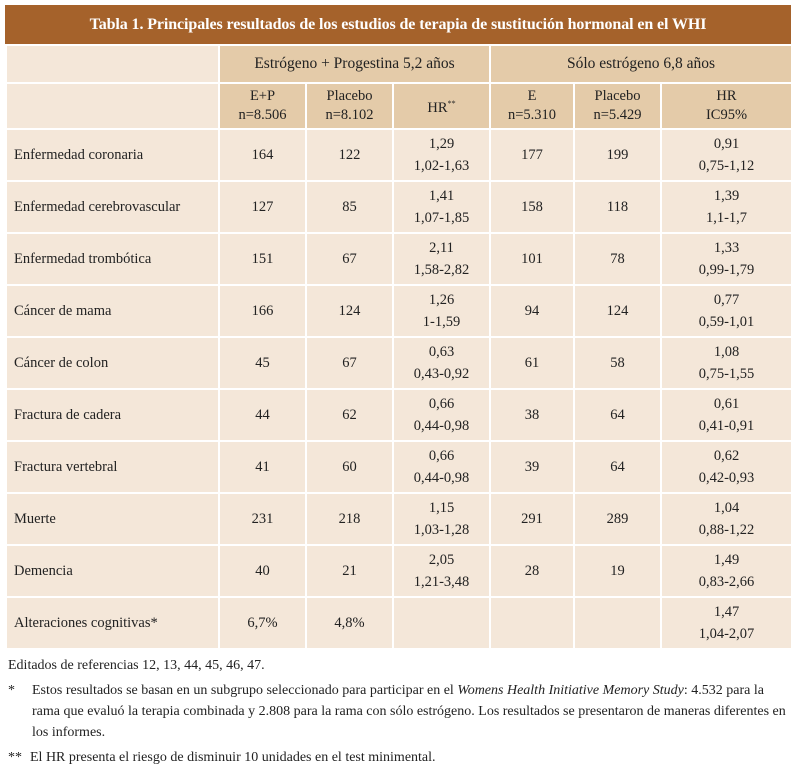 This screenshot has width=797, height=783. I want to click on subheader-line2: IC95%, so click(726, 115).